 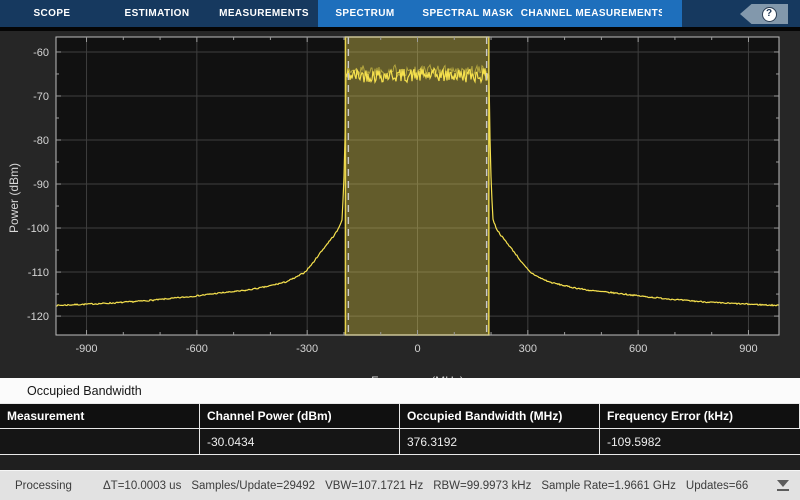 I want to click on tab-estimation: ESTIMATION, so click(x=157, y=13).